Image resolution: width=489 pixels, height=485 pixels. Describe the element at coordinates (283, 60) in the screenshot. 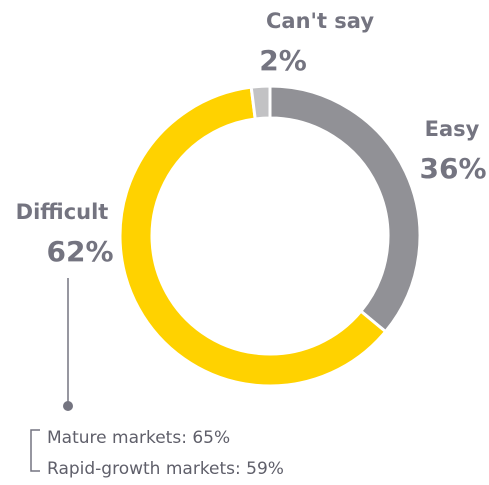

I see `value-label: 2%` at that location.